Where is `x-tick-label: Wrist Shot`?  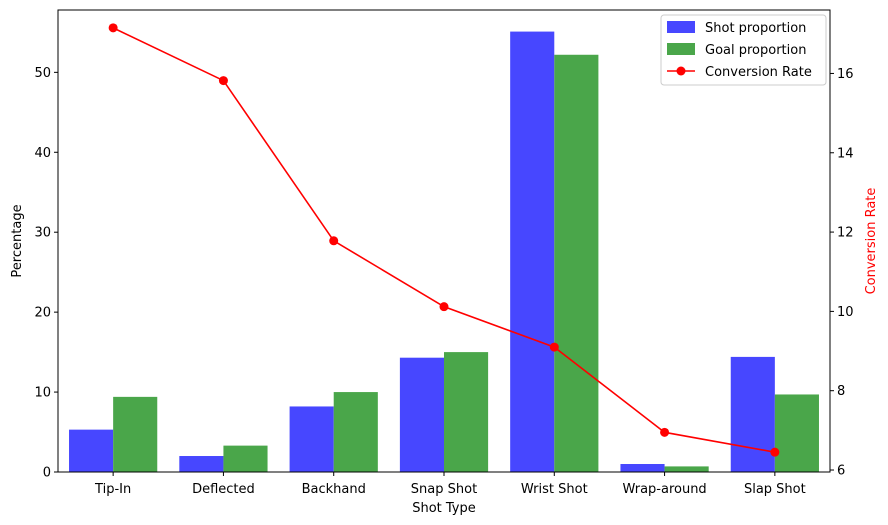 x-tick-label: Wrist Shot is located at coordinates (554, 489).